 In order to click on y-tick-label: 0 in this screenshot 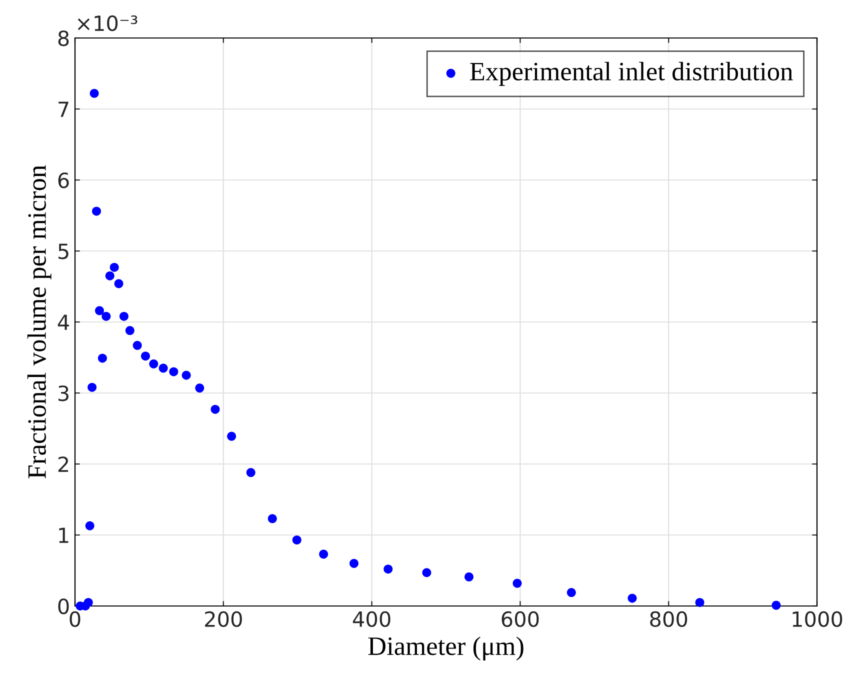, I will do `click(63, 606)`.